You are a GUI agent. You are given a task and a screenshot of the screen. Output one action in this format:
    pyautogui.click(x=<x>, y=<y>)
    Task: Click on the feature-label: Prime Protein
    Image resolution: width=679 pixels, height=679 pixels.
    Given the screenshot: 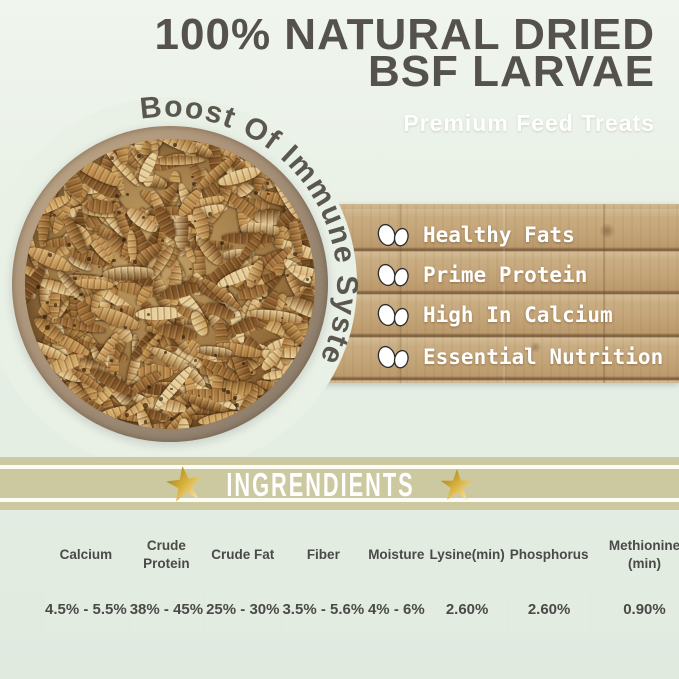 What is the action you would take?
    pyautogui.click(x=505, y=275)
    